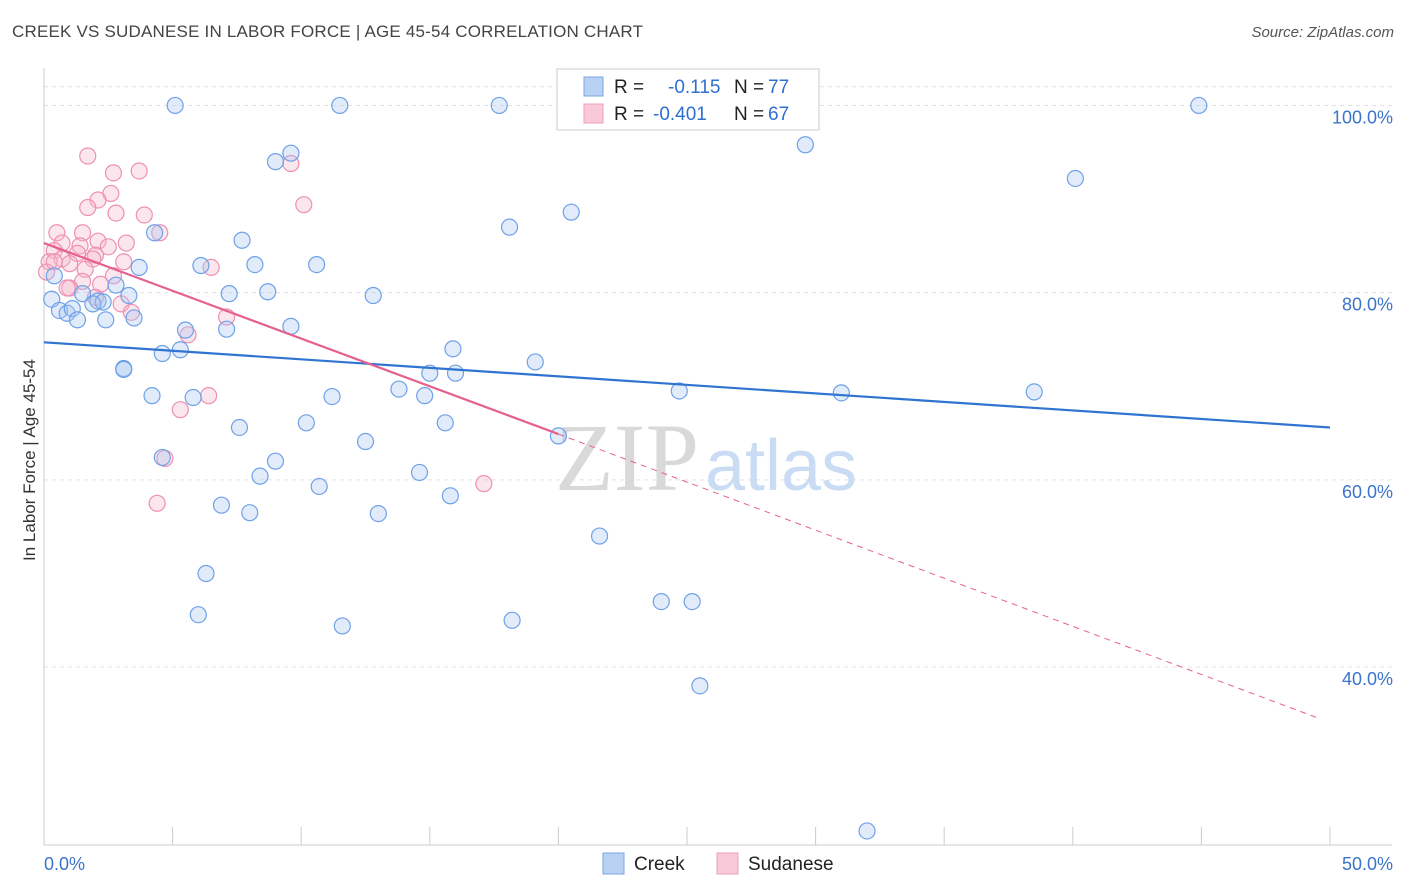 The image size is (1406, 892). I want to click on bottom-legend-swatch-sudanese, so click(727, 863).